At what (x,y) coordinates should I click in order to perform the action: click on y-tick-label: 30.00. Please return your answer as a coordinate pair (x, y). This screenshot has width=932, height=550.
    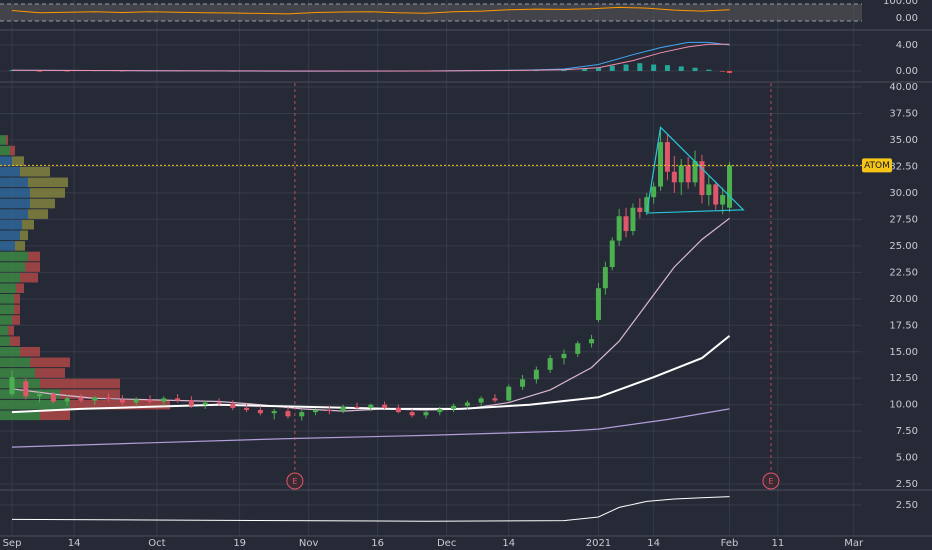
    Looking at the image, I should click on (903, 193).